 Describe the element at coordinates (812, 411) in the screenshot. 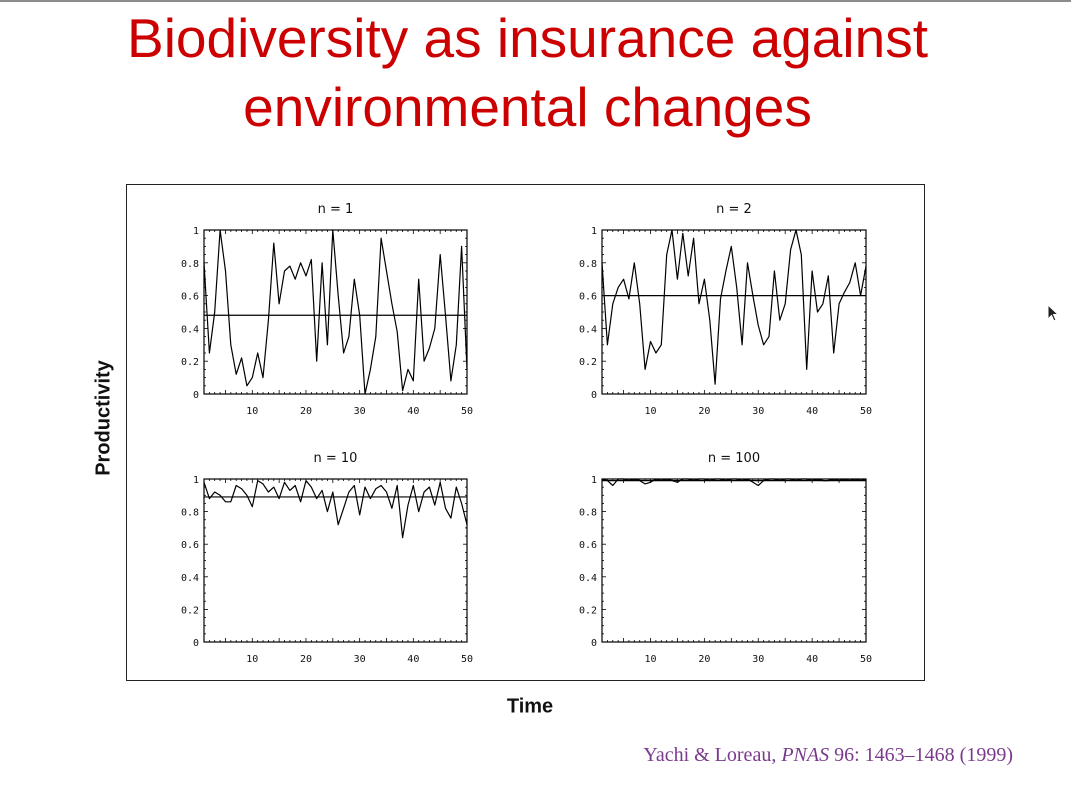

I see `panel-2-x-tick-label: 40` at that location.